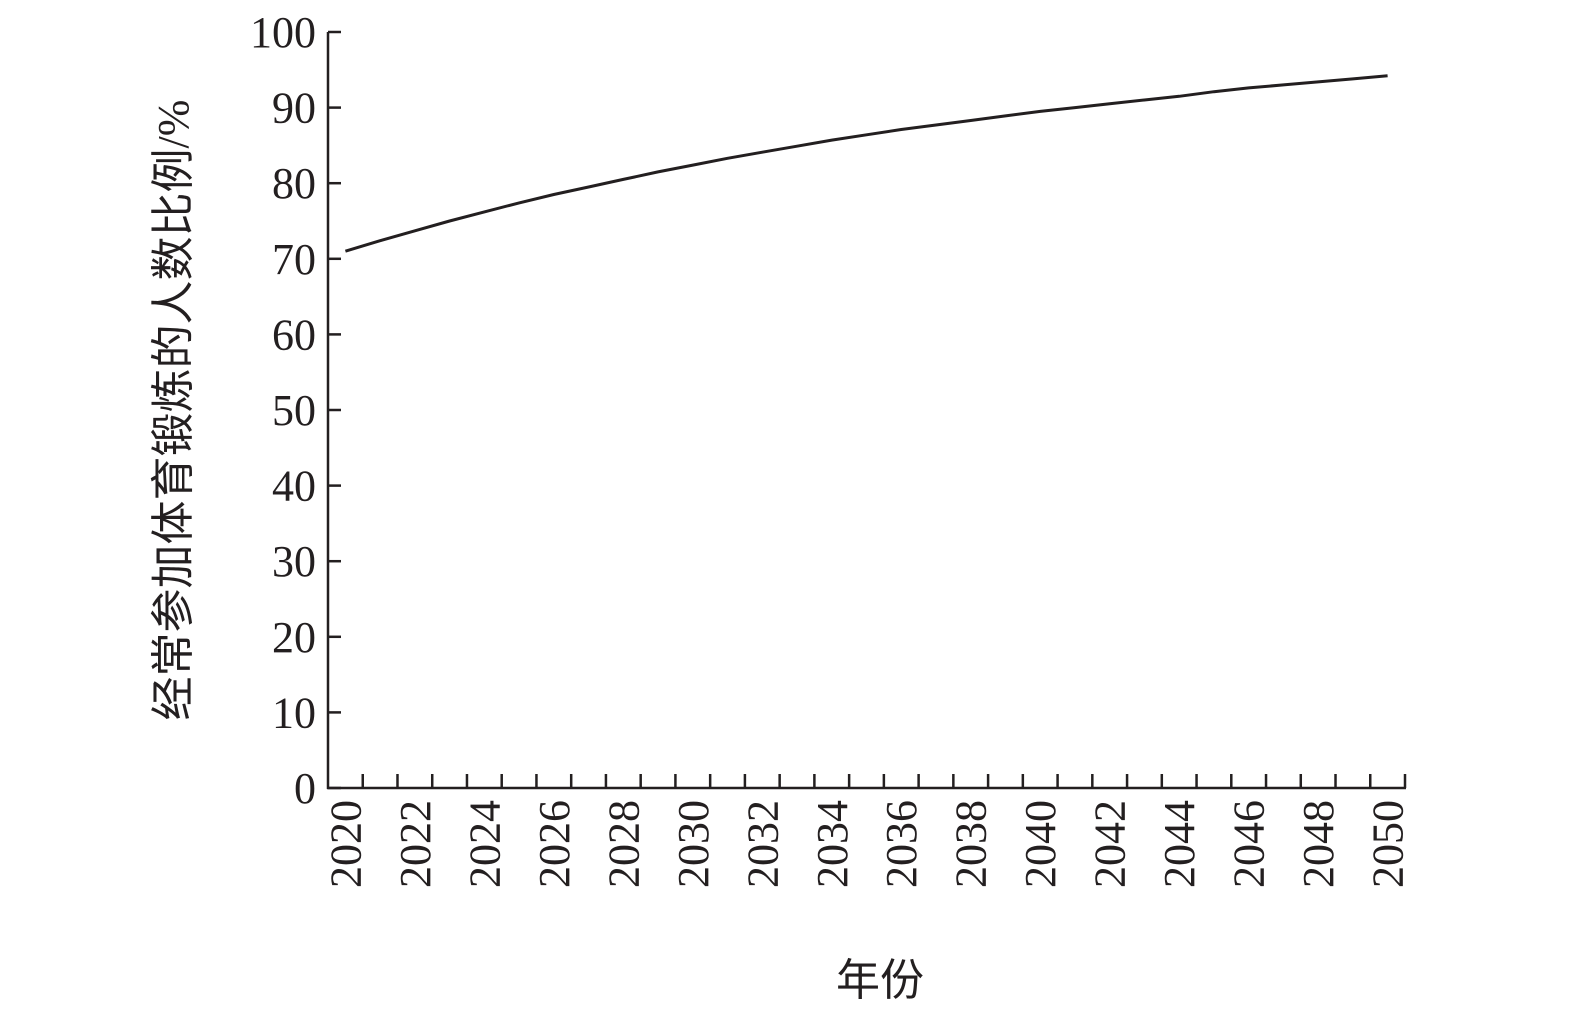  Describe the element at coordinates (832, 844) in the screenshot. I see `x-tick-label: 2034` at that location.